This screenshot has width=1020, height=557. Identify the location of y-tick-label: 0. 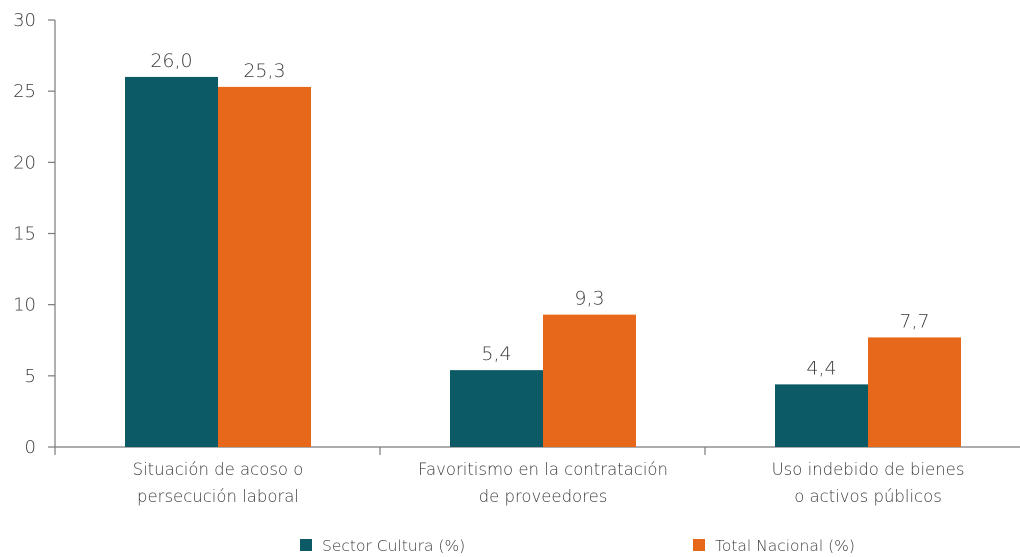
(30, 447).